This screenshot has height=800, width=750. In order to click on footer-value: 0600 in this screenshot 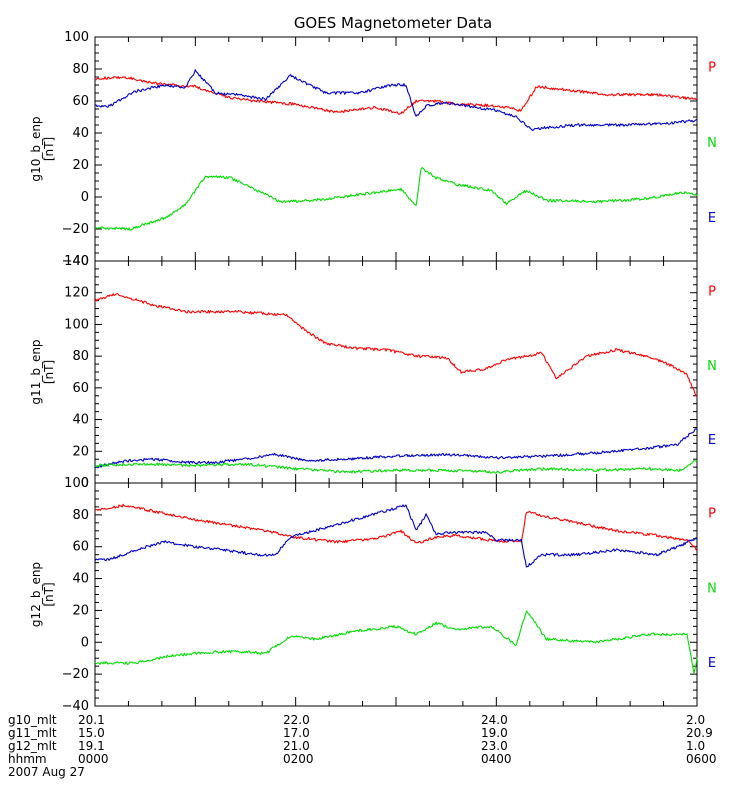, I will do `click(701, 759)`.